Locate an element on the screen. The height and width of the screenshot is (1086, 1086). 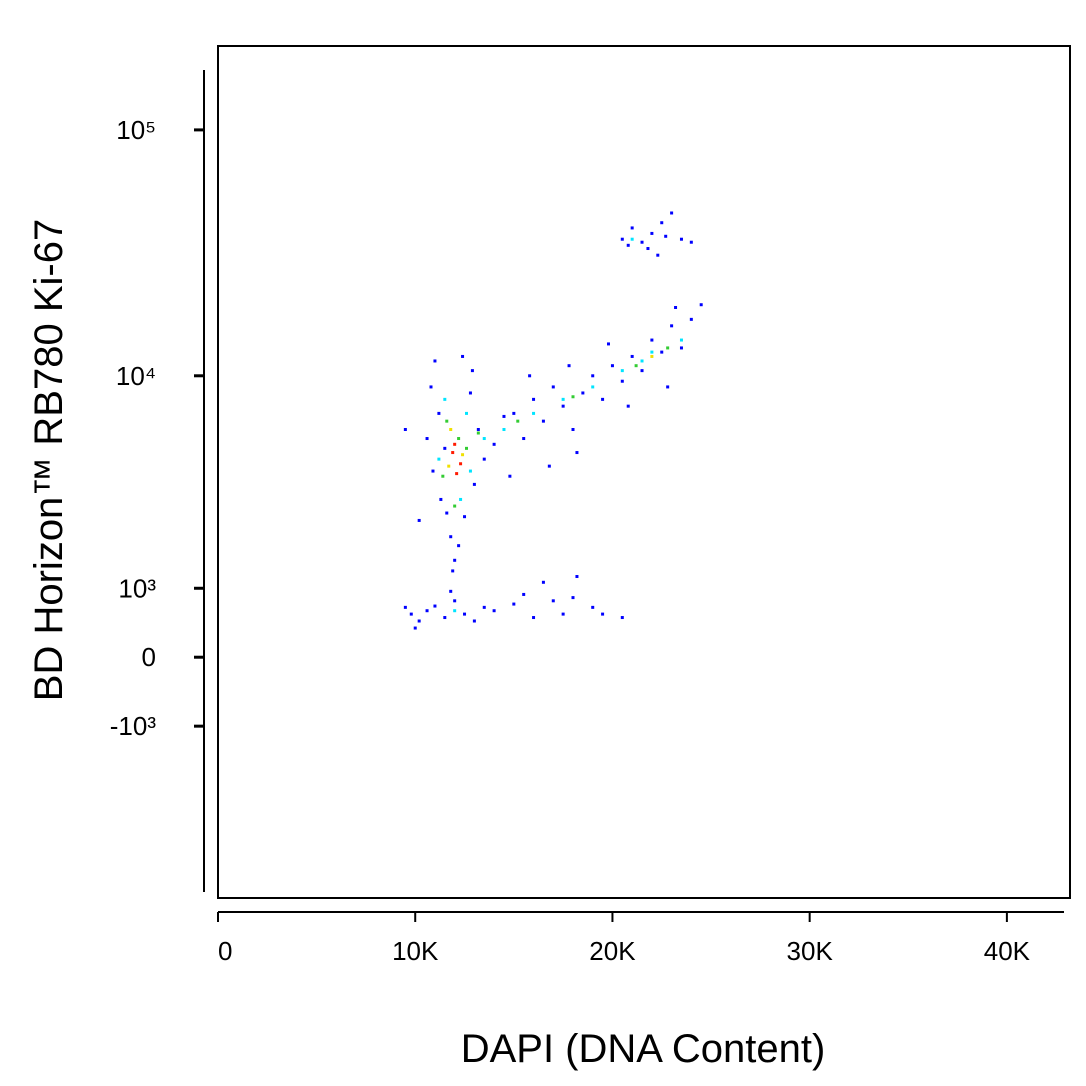
x-tick-label: 30K is located at coordinates (810, 951).